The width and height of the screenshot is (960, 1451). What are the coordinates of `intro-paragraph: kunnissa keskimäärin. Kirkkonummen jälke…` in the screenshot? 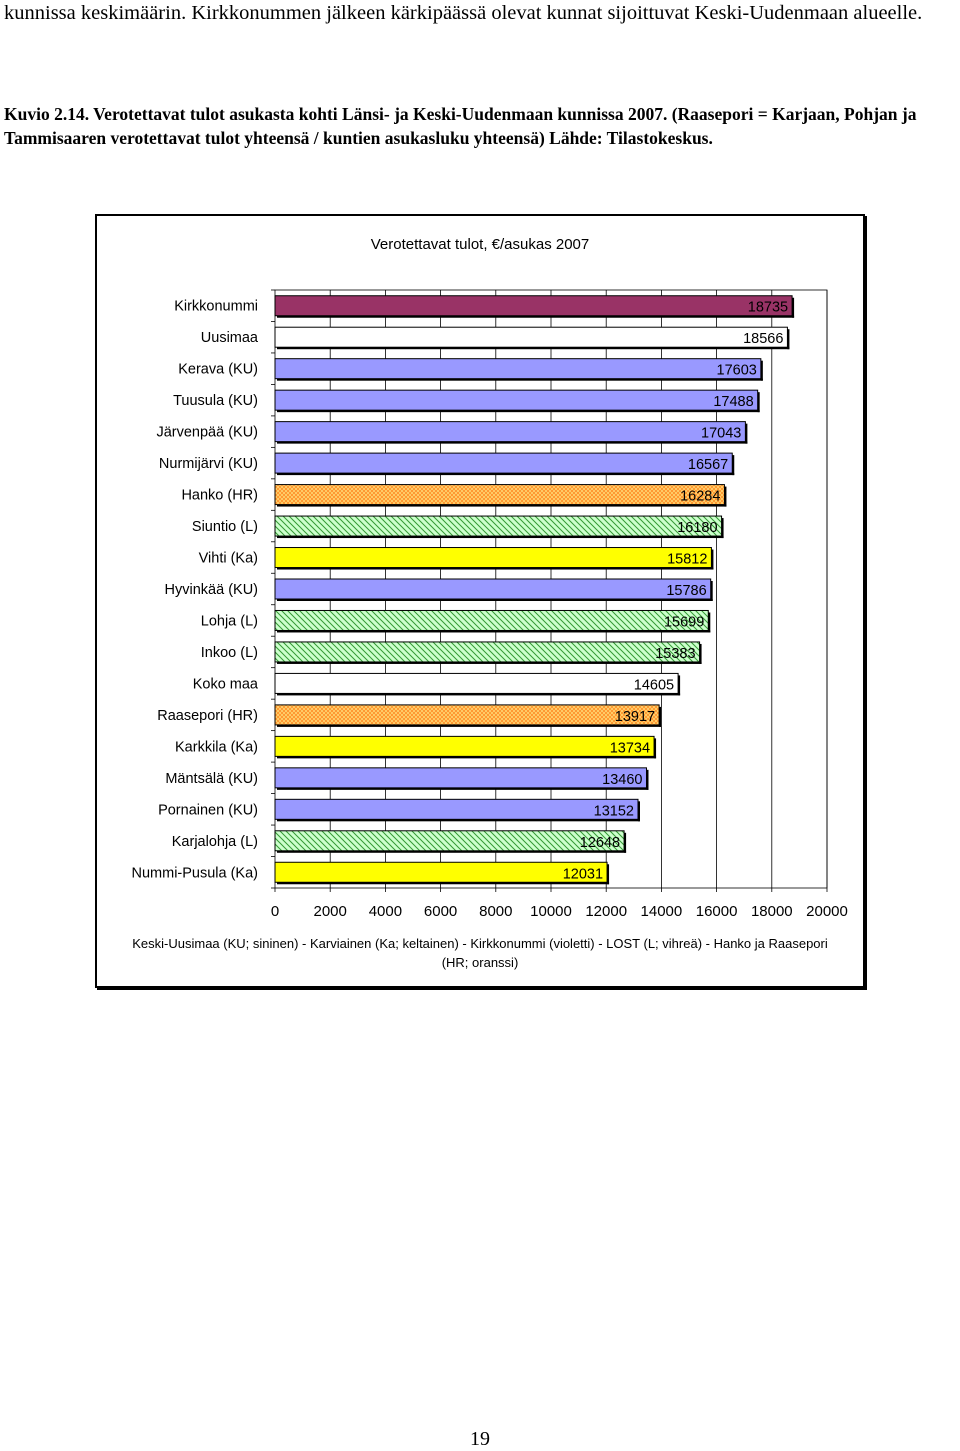 It's located at (463, 13).